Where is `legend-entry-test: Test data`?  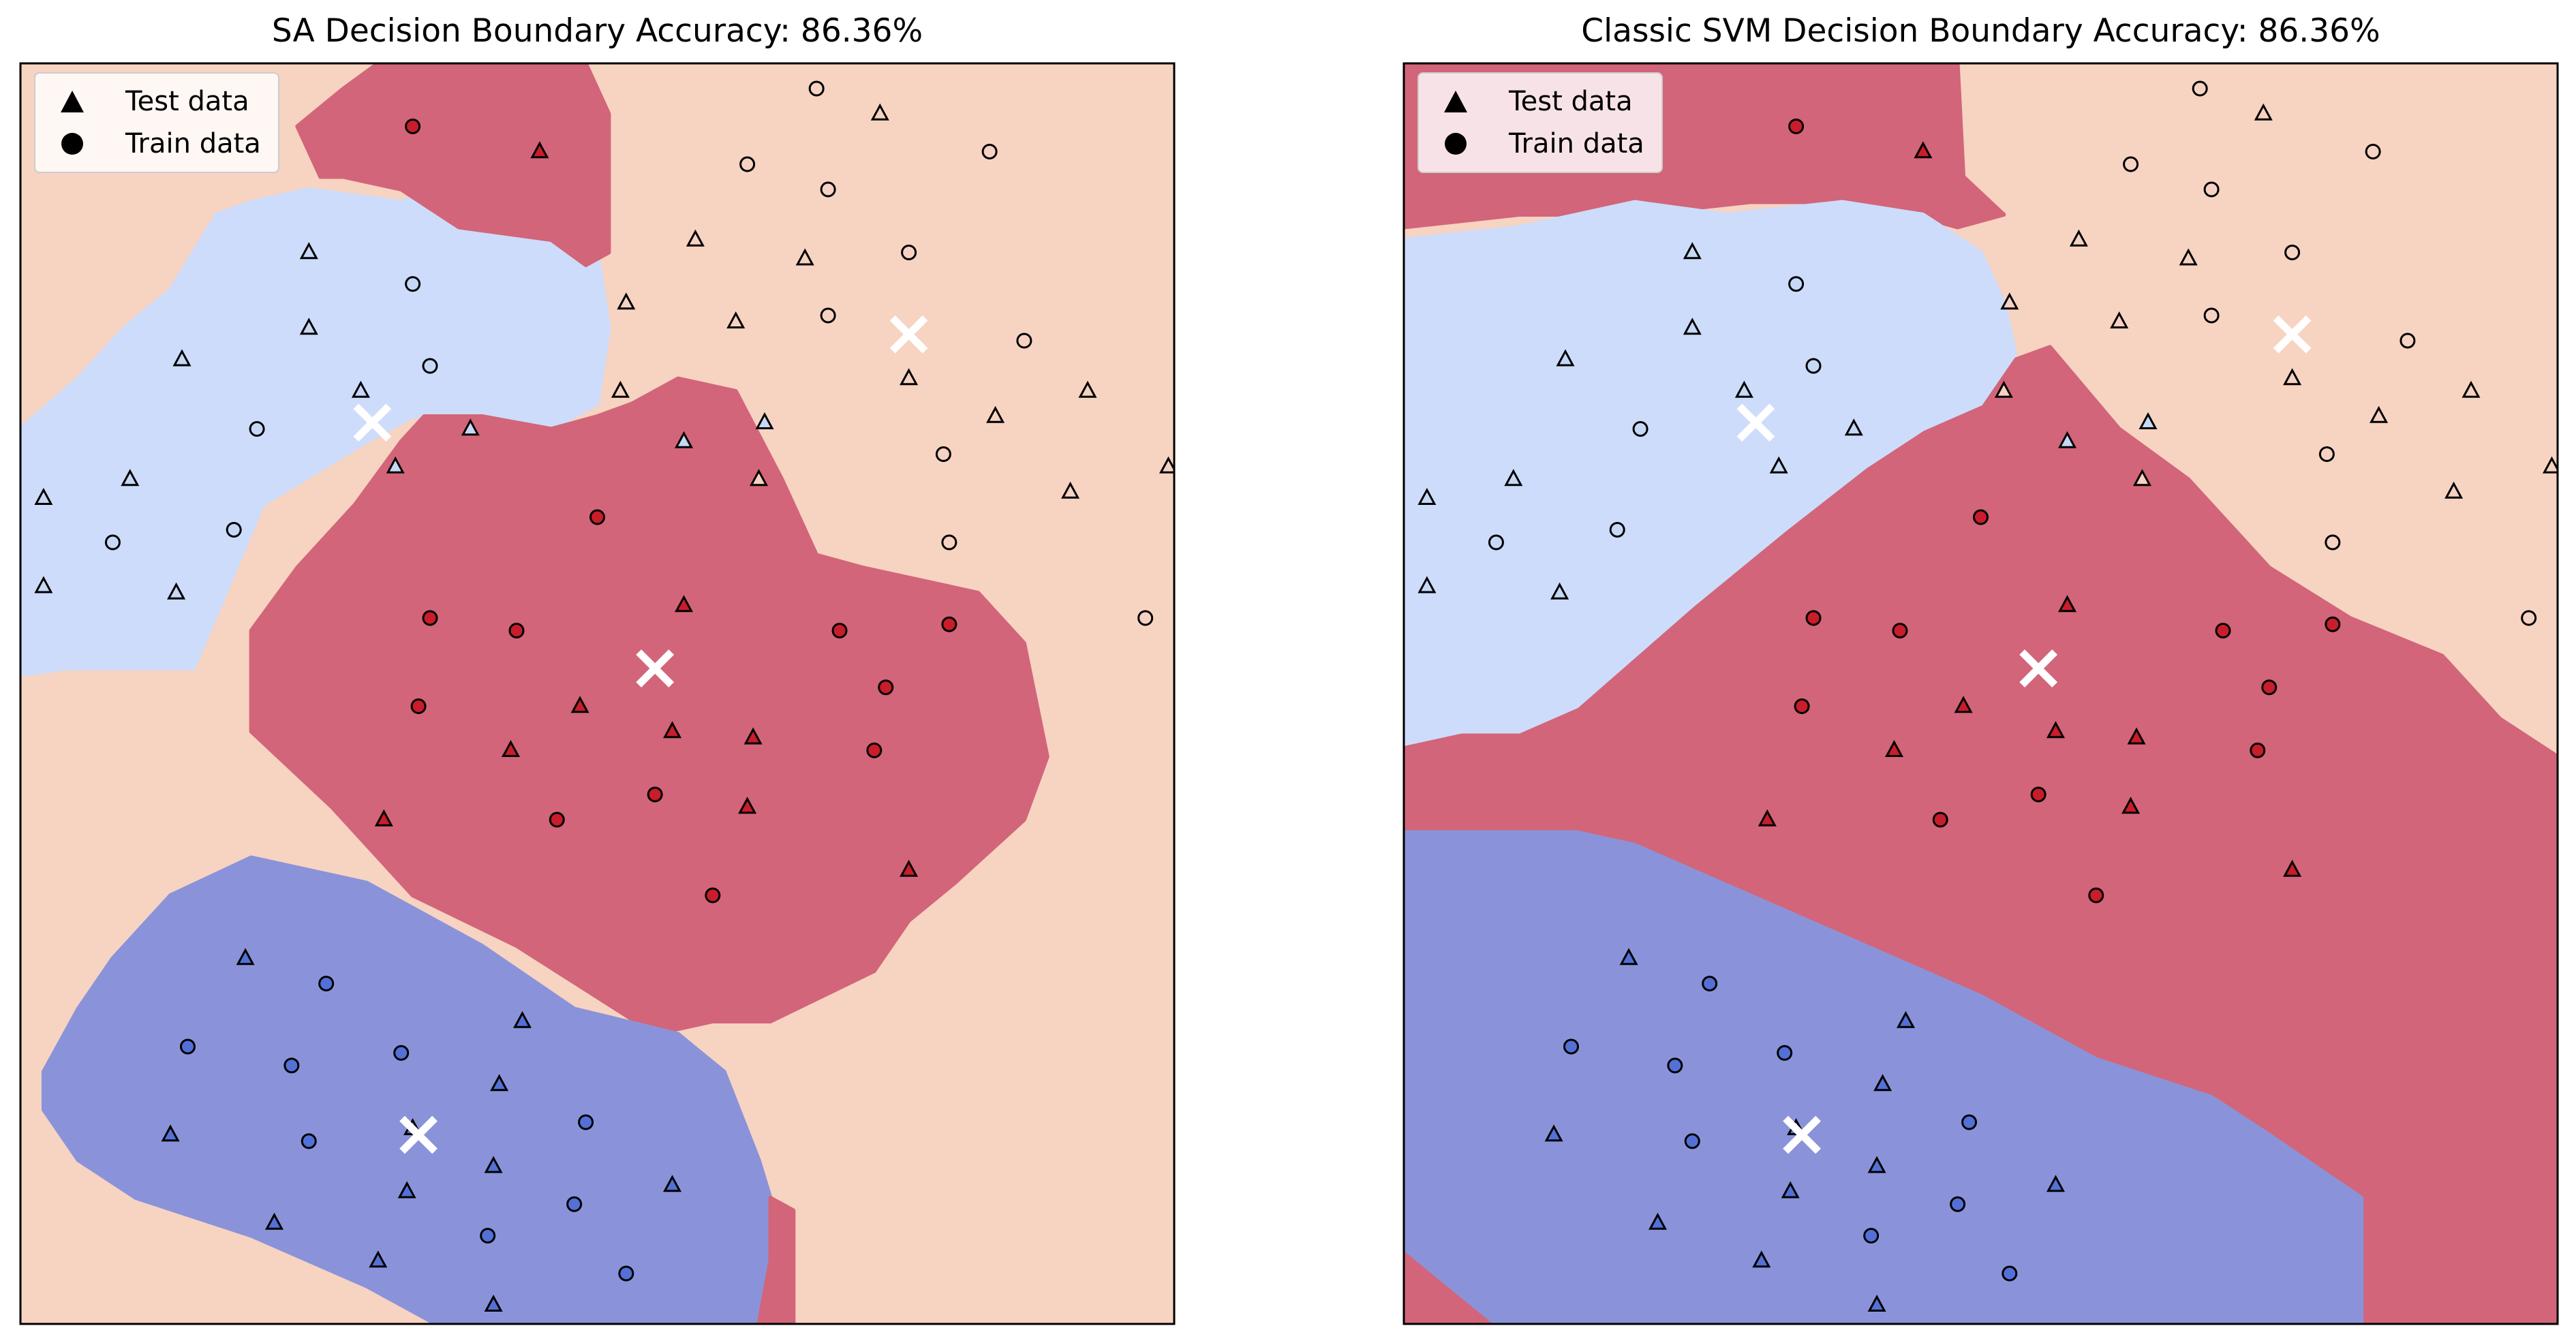
legend-entry-test: Test data is located at coordinates (156, 102).